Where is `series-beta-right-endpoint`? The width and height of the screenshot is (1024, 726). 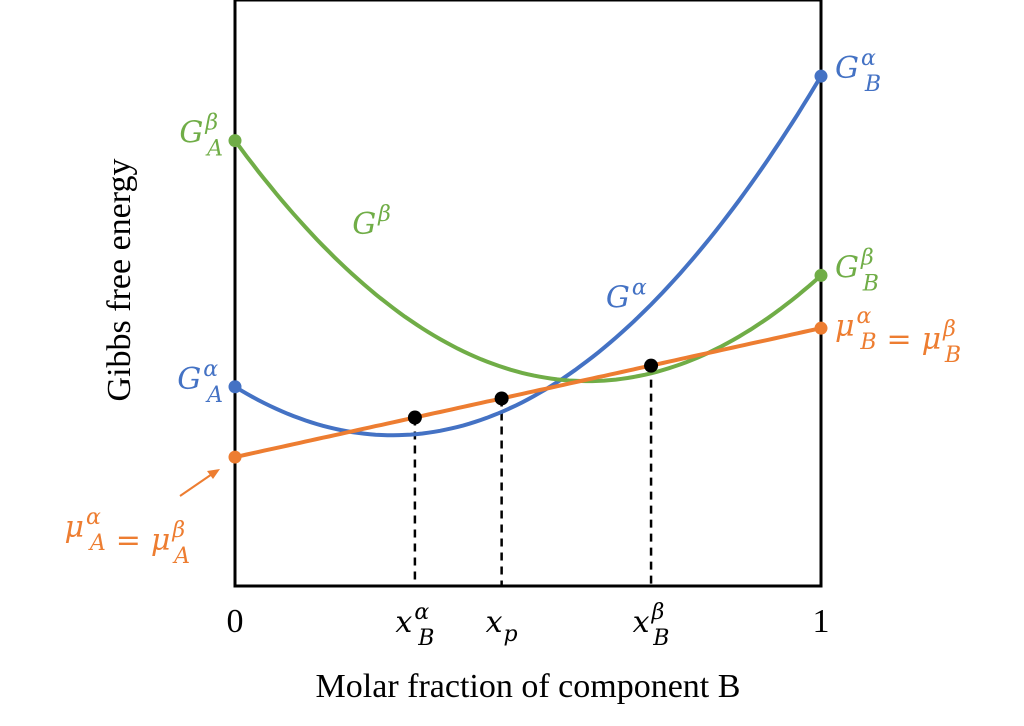
series-beta-right-endpoint is located at coordinates (821, 275).